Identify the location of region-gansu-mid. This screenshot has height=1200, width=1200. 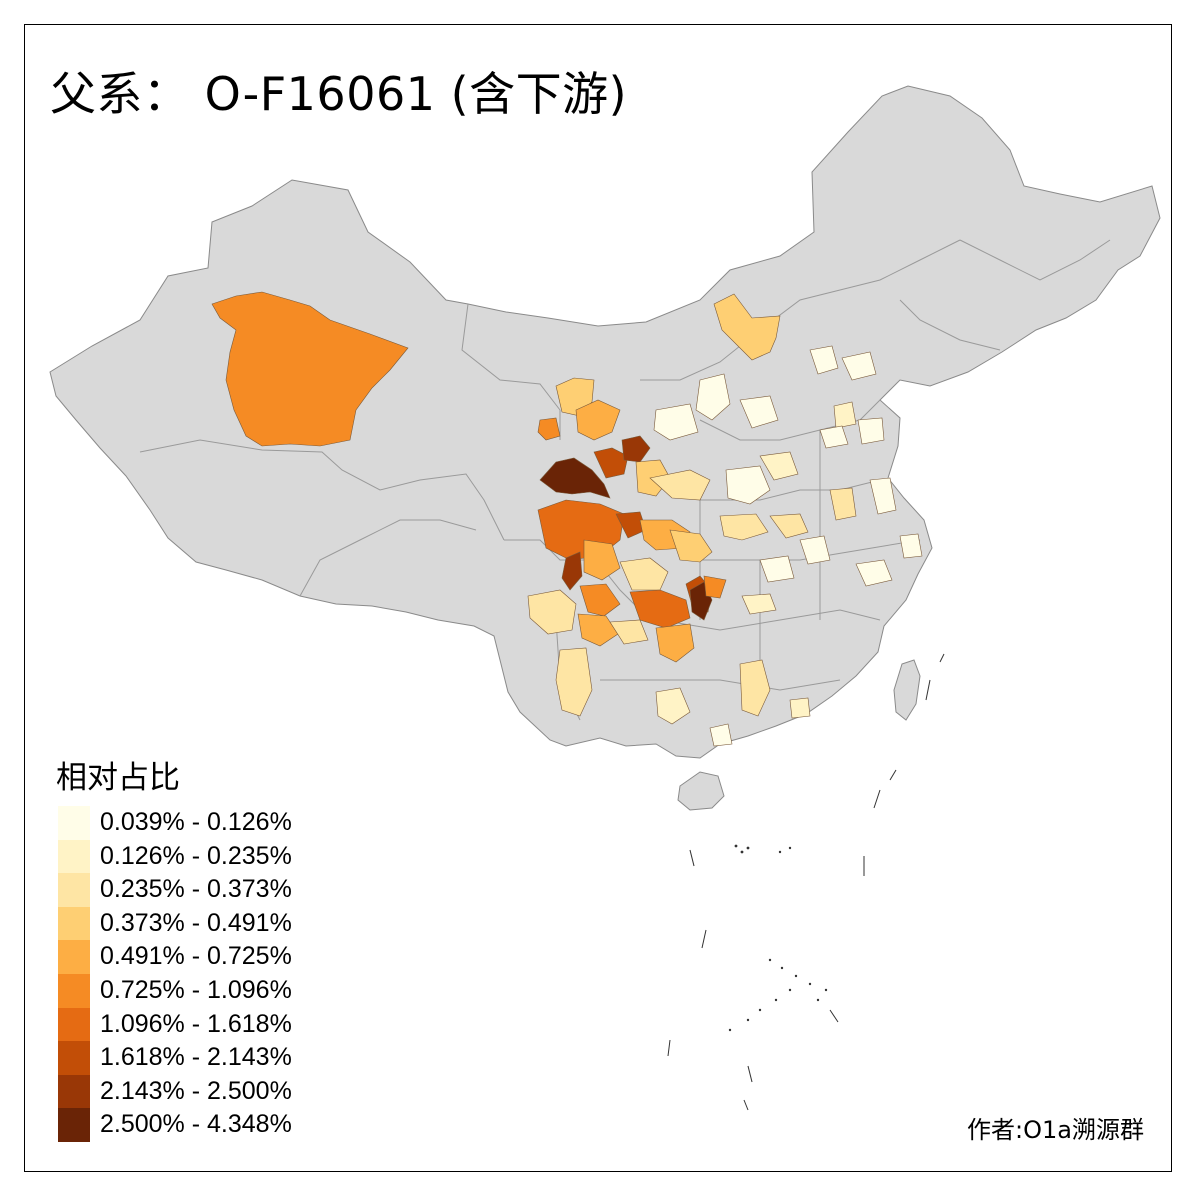
(611, 463).